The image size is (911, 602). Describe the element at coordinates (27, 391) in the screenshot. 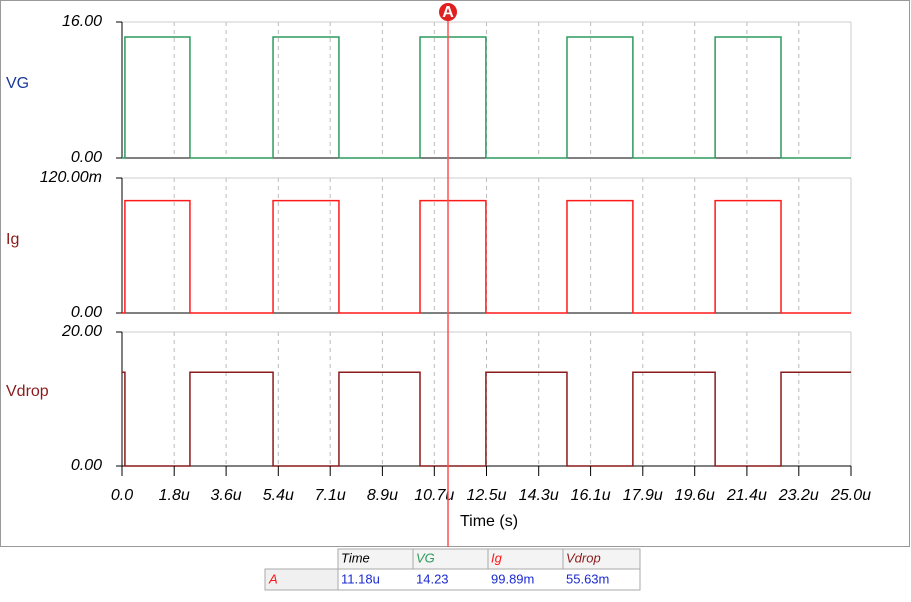

I see `series-name: Vdrop` at that location.